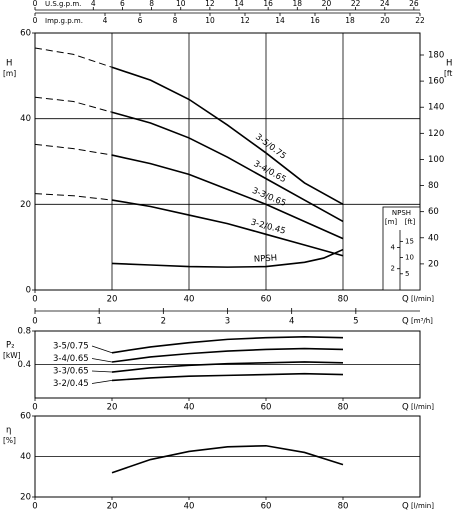  I want to click on y-tick-label: 0.8, so click(24, 332).